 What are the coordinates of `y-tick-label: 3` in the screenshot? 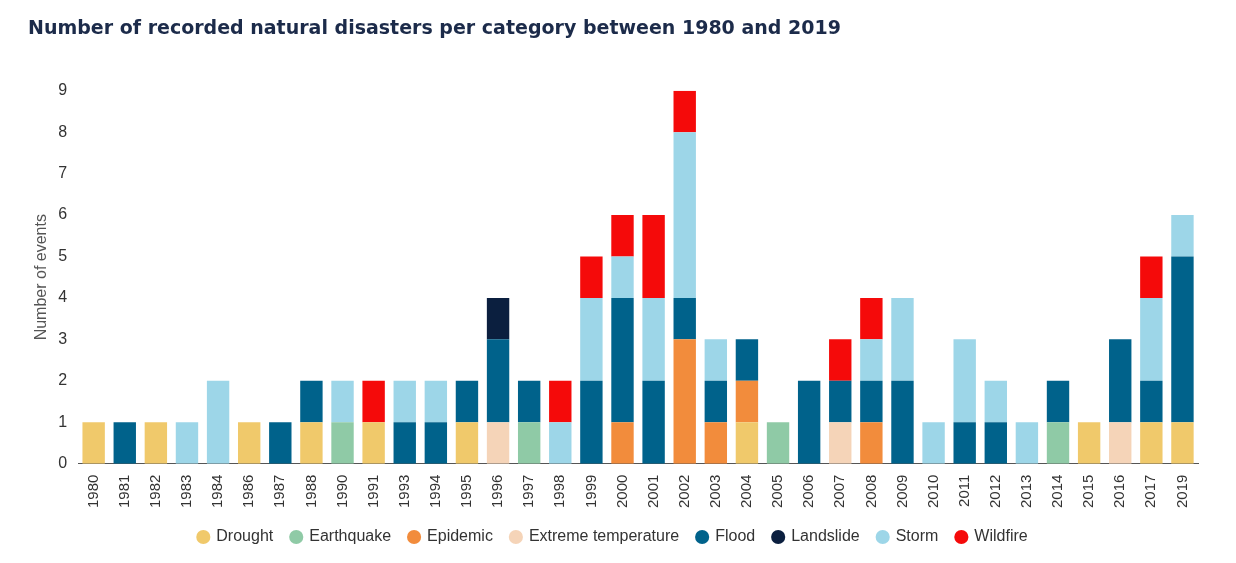 It's located at (63, 338).